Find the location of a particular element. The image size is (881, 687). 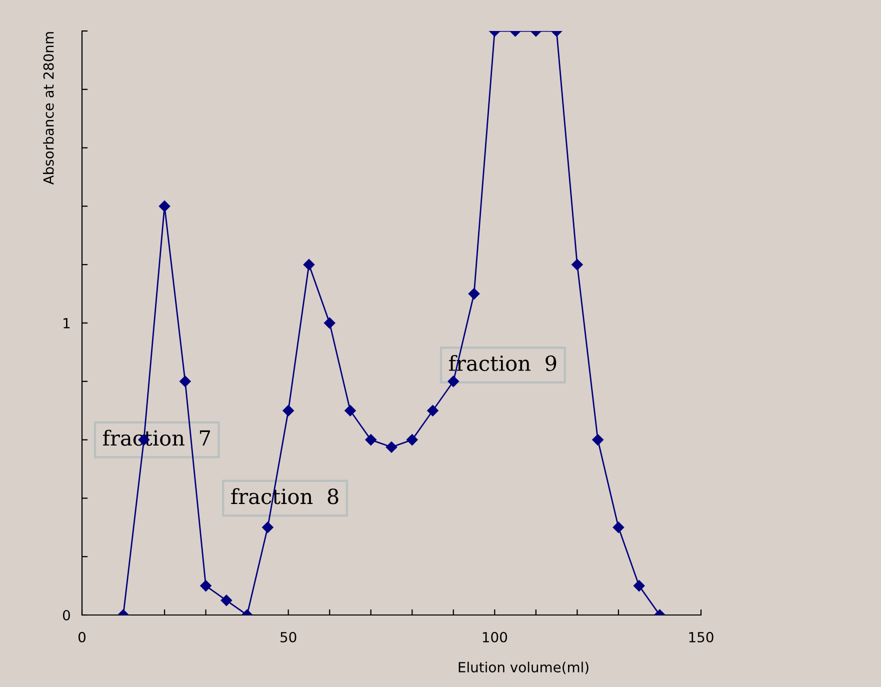

x-tick-label: 50 is located at coordinates (288, 637).